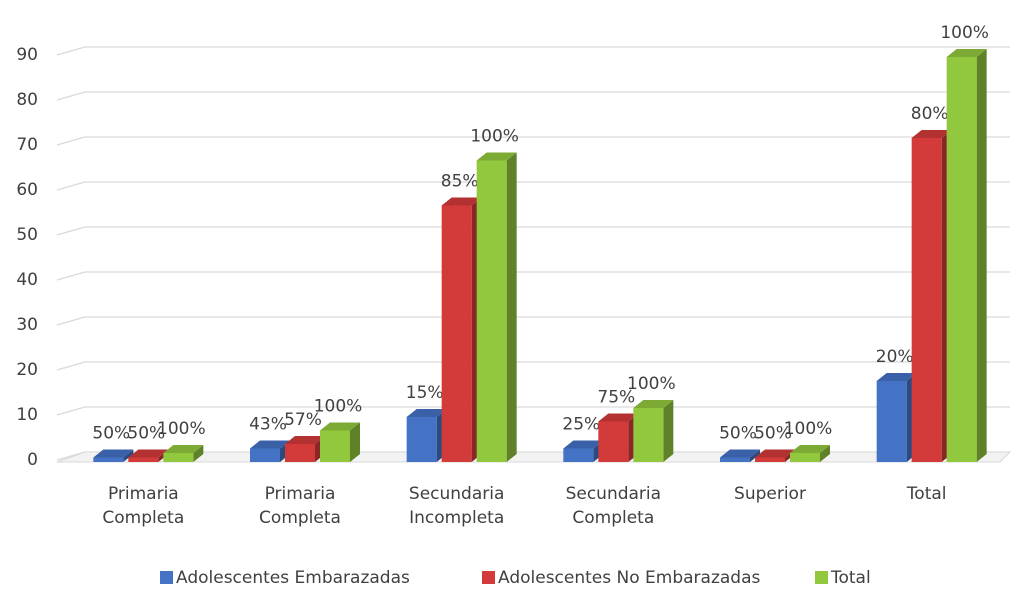  I want to click on data-label: 80%, so click(930, 114).